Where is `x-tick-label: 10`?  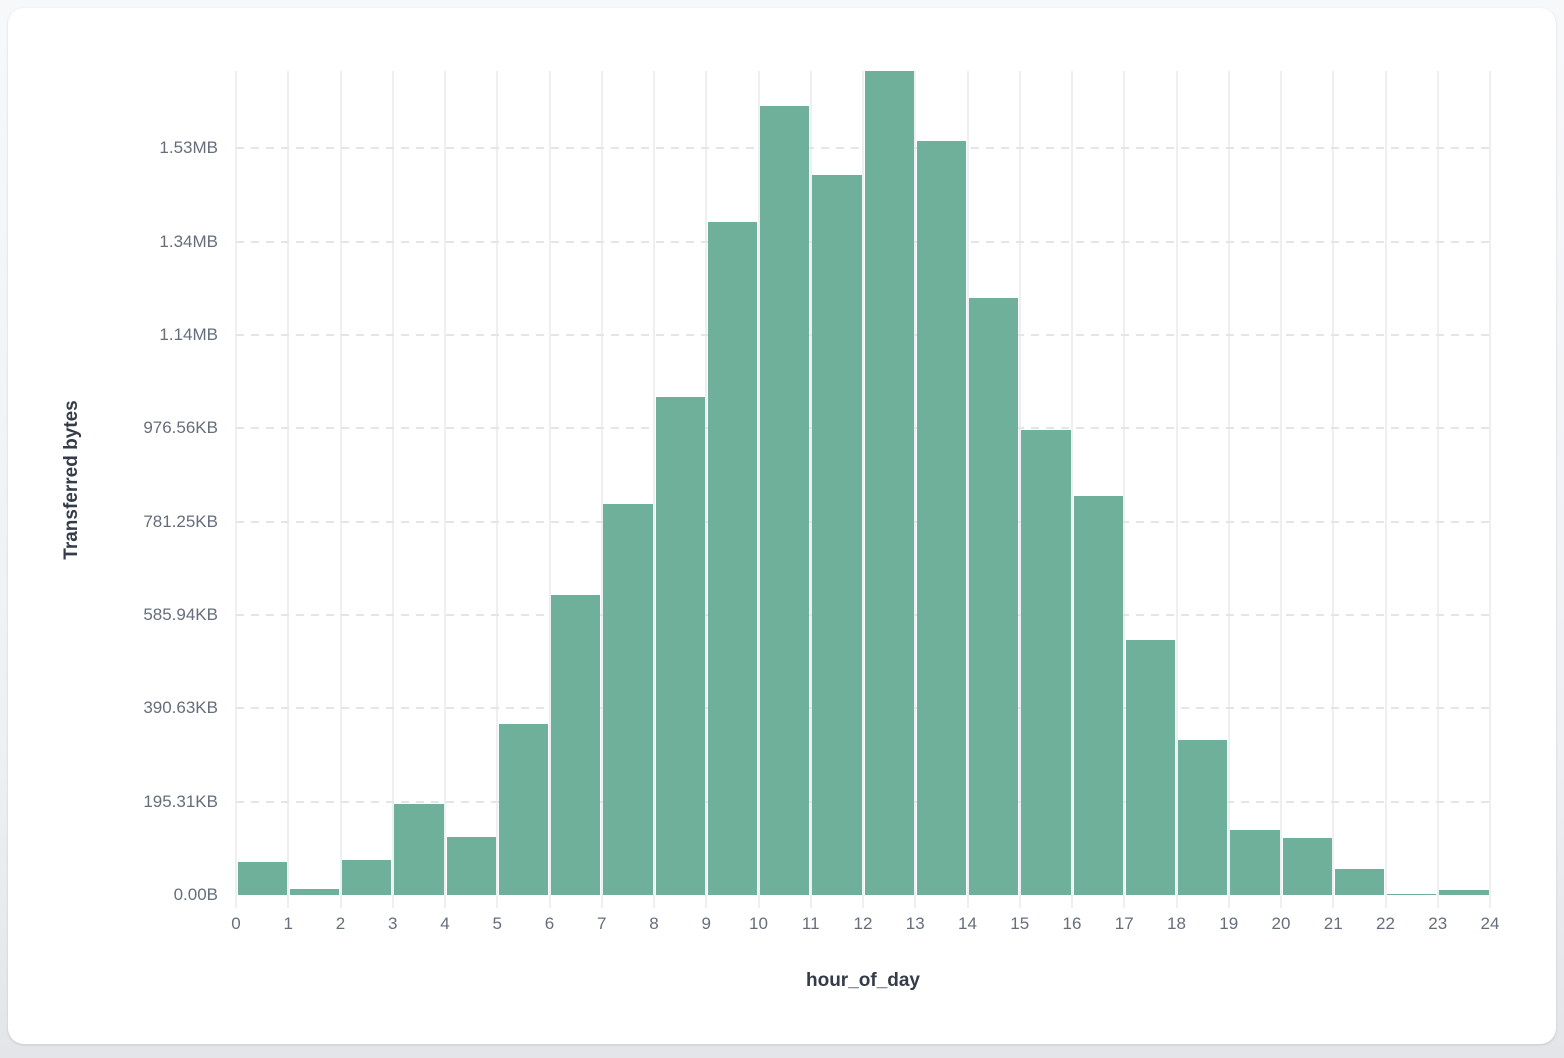 x-tick-label: 10 is located at coordinates (758, 923).